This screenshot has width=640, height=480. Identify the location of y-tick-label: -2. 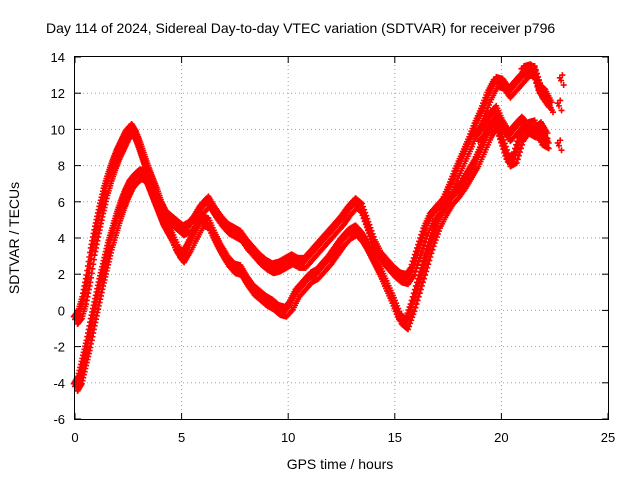
(59, 347).